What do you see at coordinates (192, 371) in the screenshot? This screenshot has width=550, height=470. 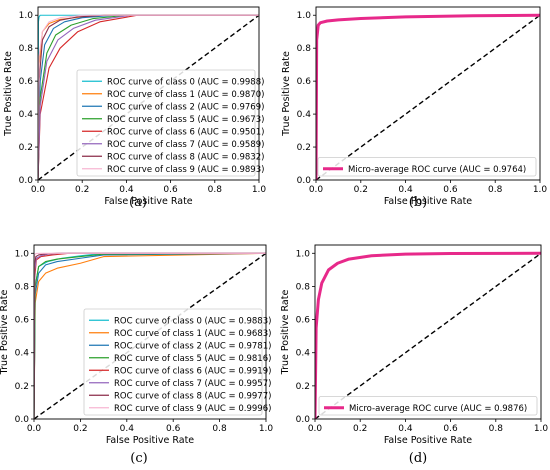 I see `legend-label: ROC curve of class 6 (AUC = 0.9919)` at bounding box center [192, 371].